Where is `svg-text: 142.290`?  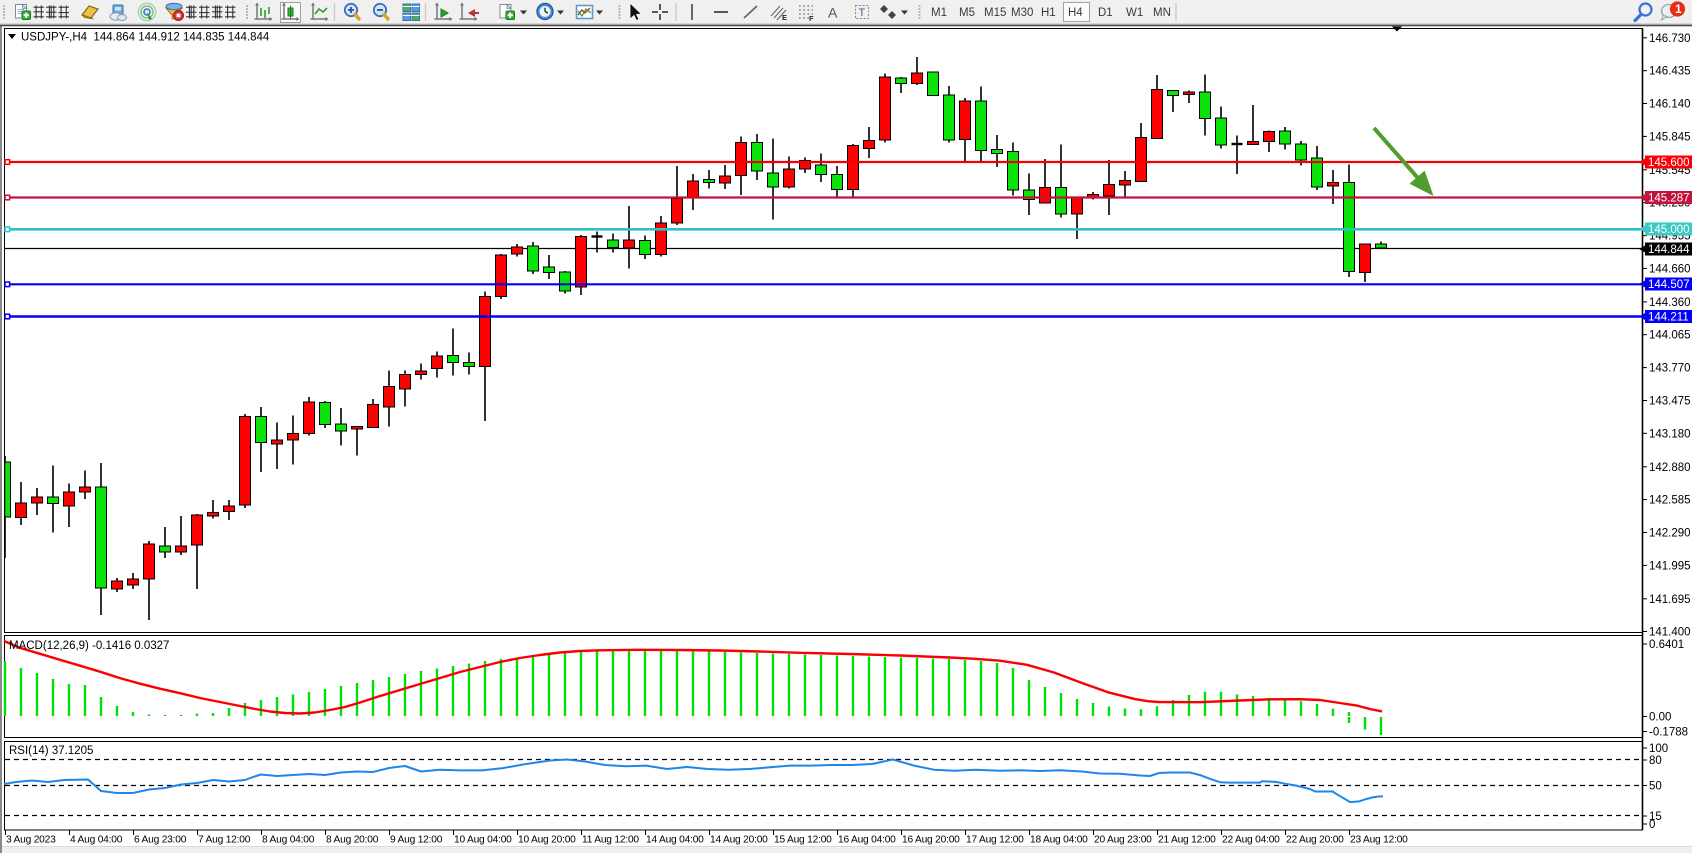
svg-text: 142.290 is located at coordinates (1670, 534).